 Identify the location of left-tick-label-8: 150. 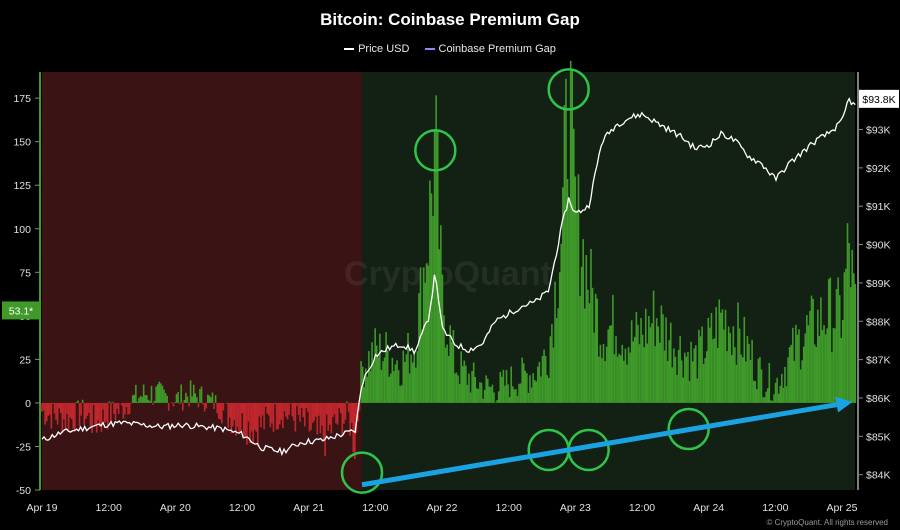
(22, 143).